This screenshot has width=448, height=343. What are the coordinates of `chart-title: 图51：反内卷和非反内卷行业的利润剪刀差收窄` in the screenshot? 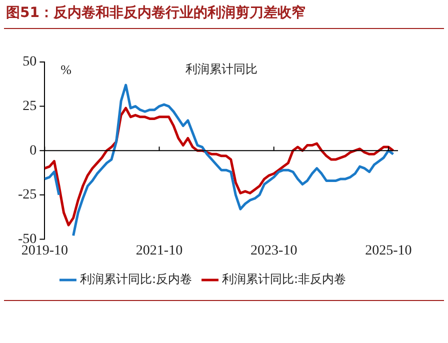 It's located at (156, 13).